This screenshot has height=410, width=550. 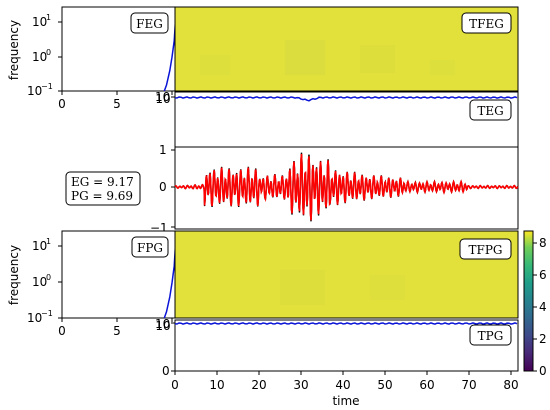 I want to click on feg-xticks: 0 5 10, so click(x=115, y=101).